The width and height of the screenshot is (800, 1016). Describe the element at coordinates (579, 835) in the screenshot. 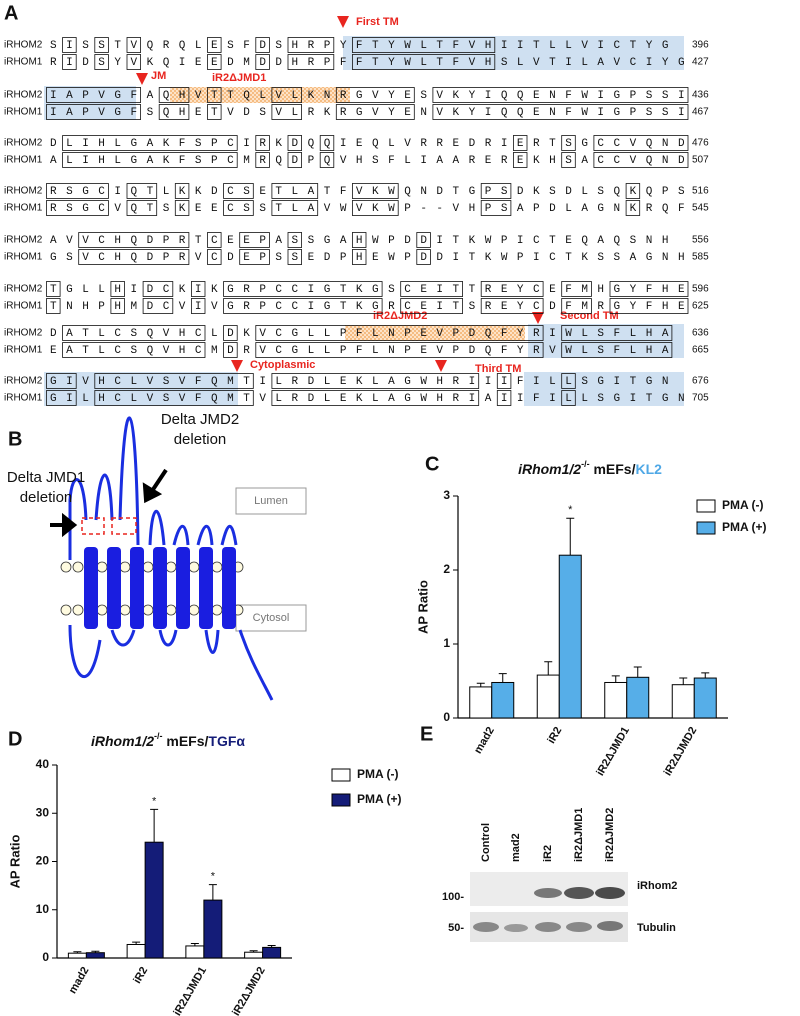

I see `lane-label: iR2ΔJMD1` at that location.